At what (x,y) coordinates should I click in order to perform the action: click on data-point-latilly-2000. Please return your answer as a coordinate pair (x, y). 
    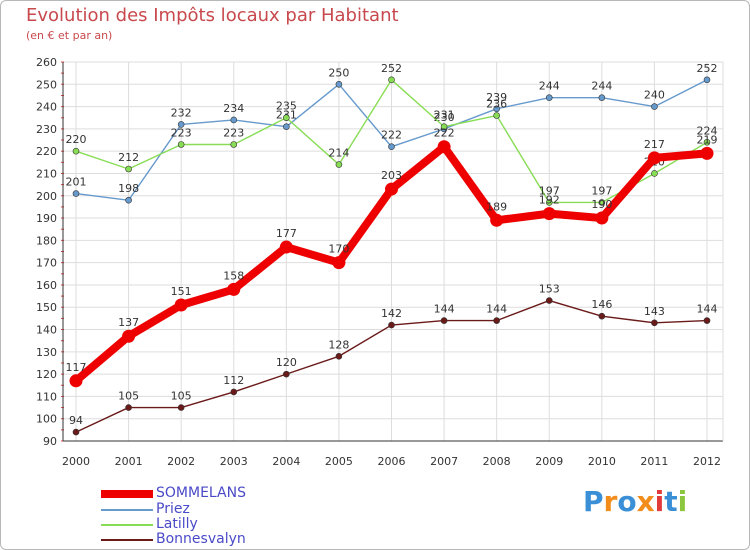
    Looking at the image, I should click on (76, 151).